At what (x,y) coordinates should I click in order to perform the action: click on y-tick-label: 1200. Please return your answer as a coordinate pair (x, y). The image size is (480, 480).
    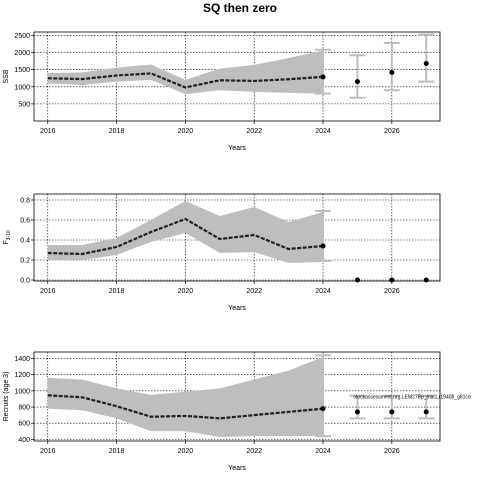
    Looking at the image, I should click on (22, 375).